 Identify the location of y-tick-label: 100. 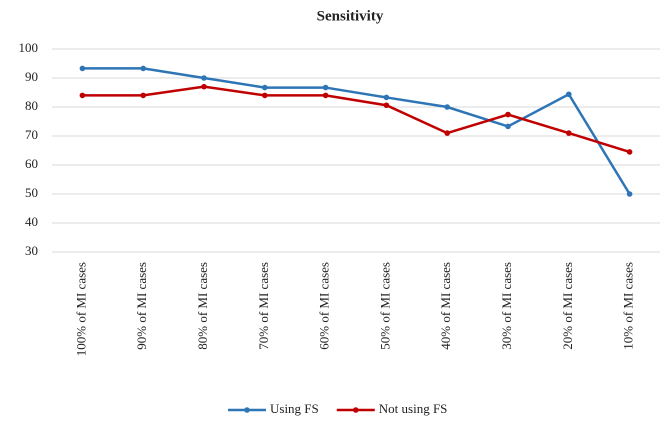
(29, 47).